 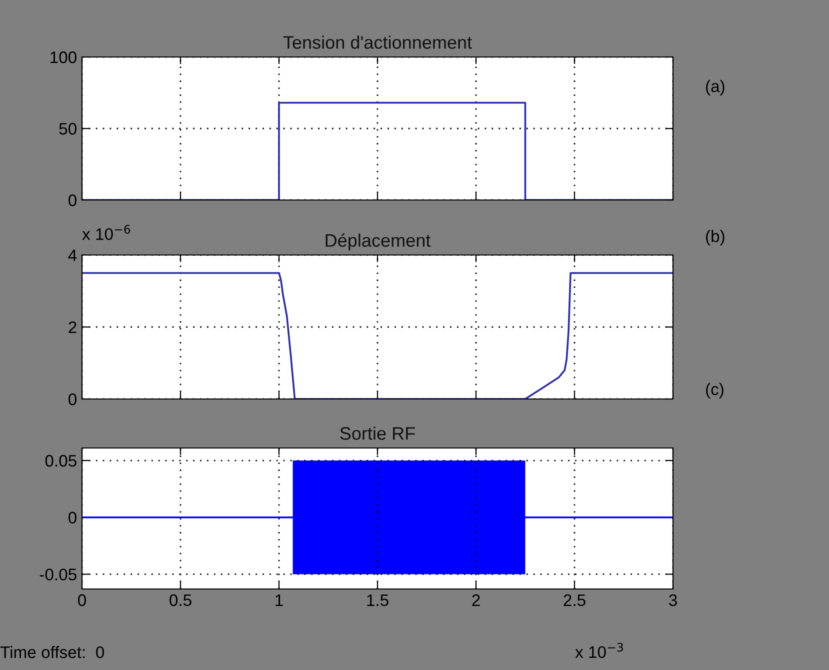 I want to click on y-tick-label: 50, so click(x=67, y=128).